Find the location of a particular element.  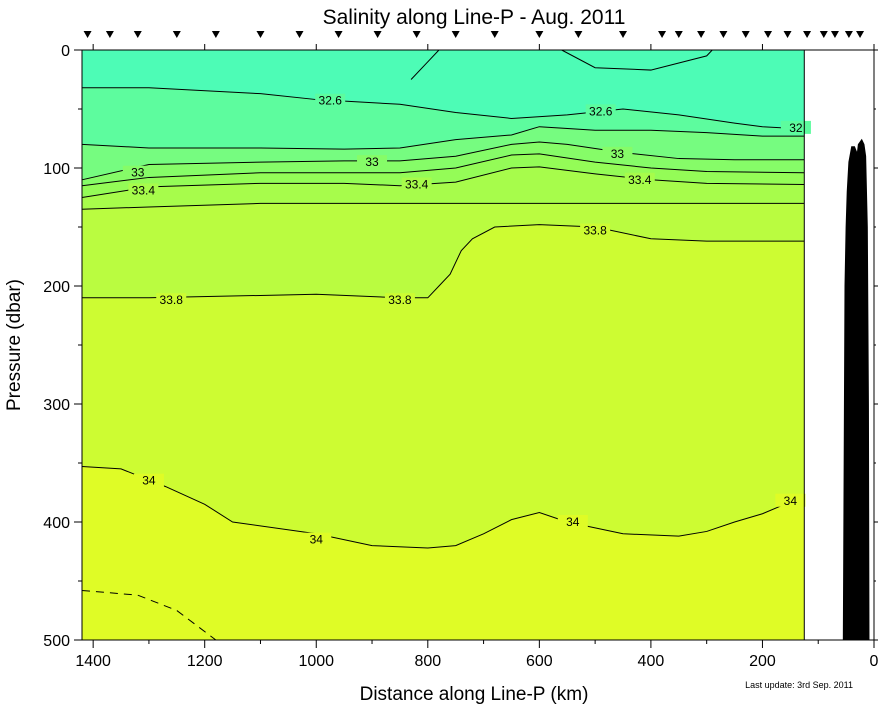

x-tick-label: 400 is located at coordinates (651, 661).